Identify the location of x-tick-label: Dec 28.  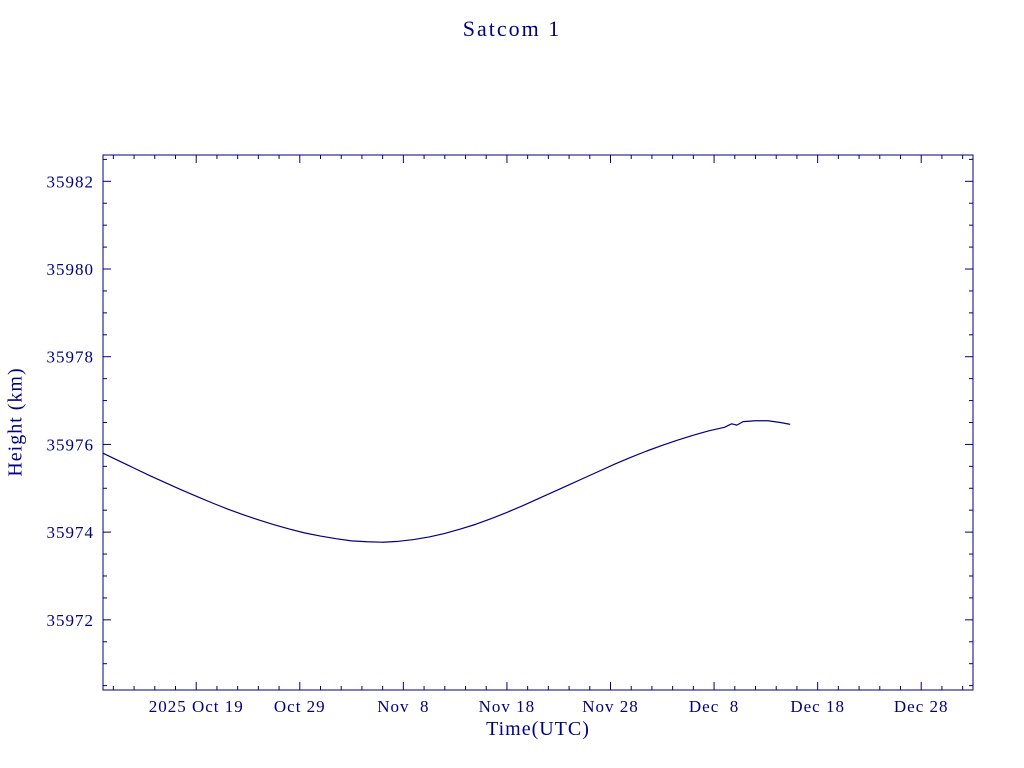
(921, 706).